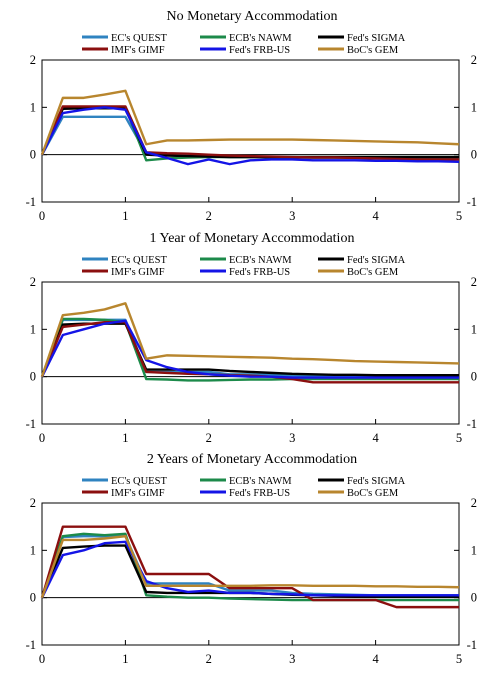 The height and width of the screenshot is (688, 504). What do you see at coordinates (252, 238) in the screenshot?
I see `panel-title: 1 Year of Monetary Accommodation` at bounding box center [252, 238].